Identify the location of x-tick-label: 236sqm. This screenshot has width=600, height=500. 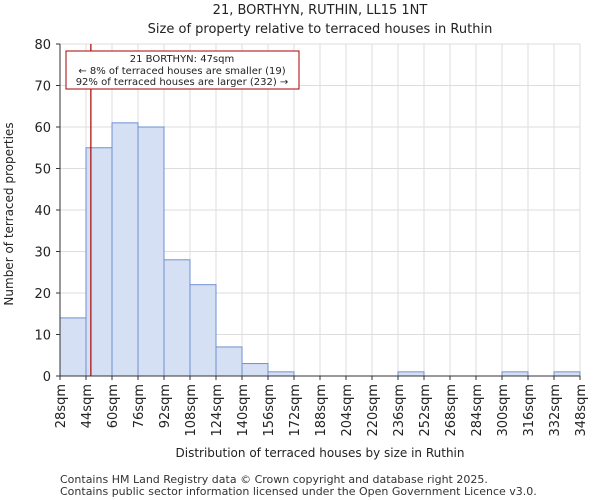
(399, 410).